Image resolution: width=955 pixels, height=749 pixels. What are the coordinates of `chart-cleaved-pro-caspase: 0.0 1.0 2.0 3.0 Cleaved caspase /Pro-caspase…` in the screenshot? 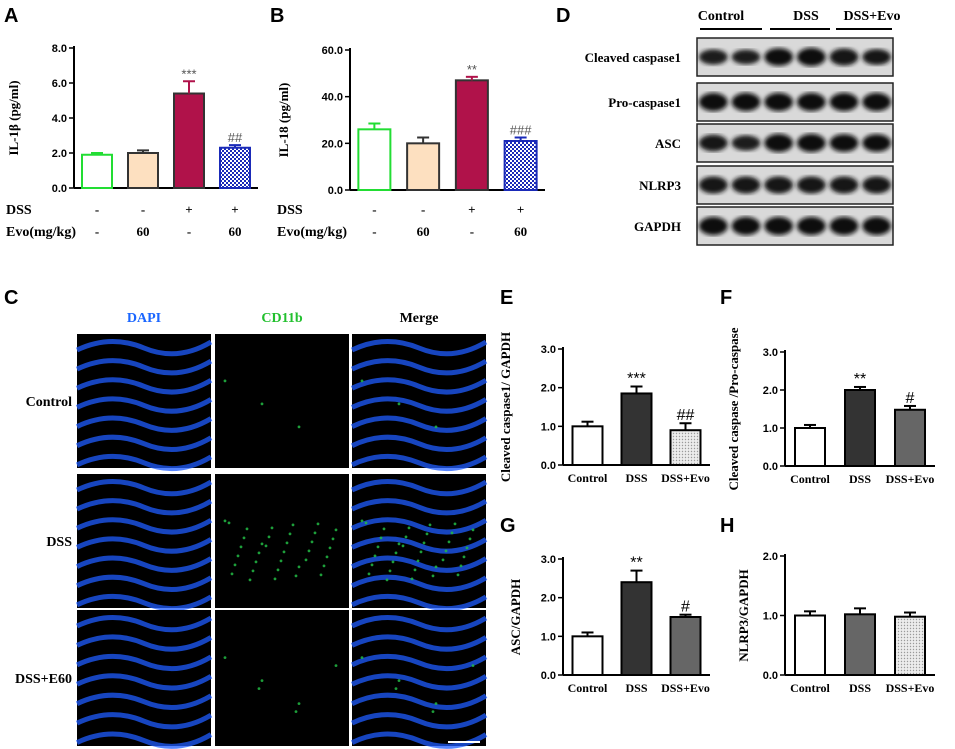 It's located at (830, 408).